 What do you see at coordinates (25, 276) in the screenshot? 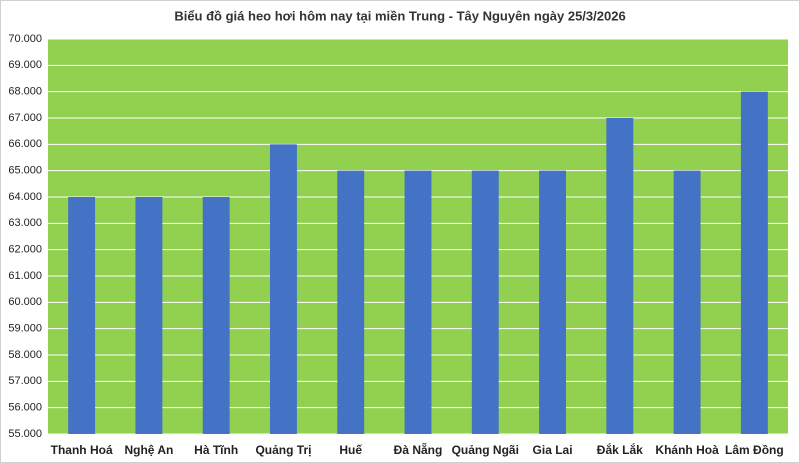
I see `y-tick-label: 61.000` at bounding box center [25, 276].